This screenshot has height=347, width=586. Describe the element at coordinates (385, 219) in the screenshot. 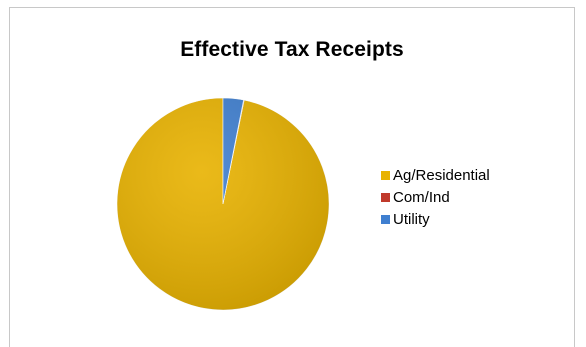

I see `legend-swatch-utility` at that location.